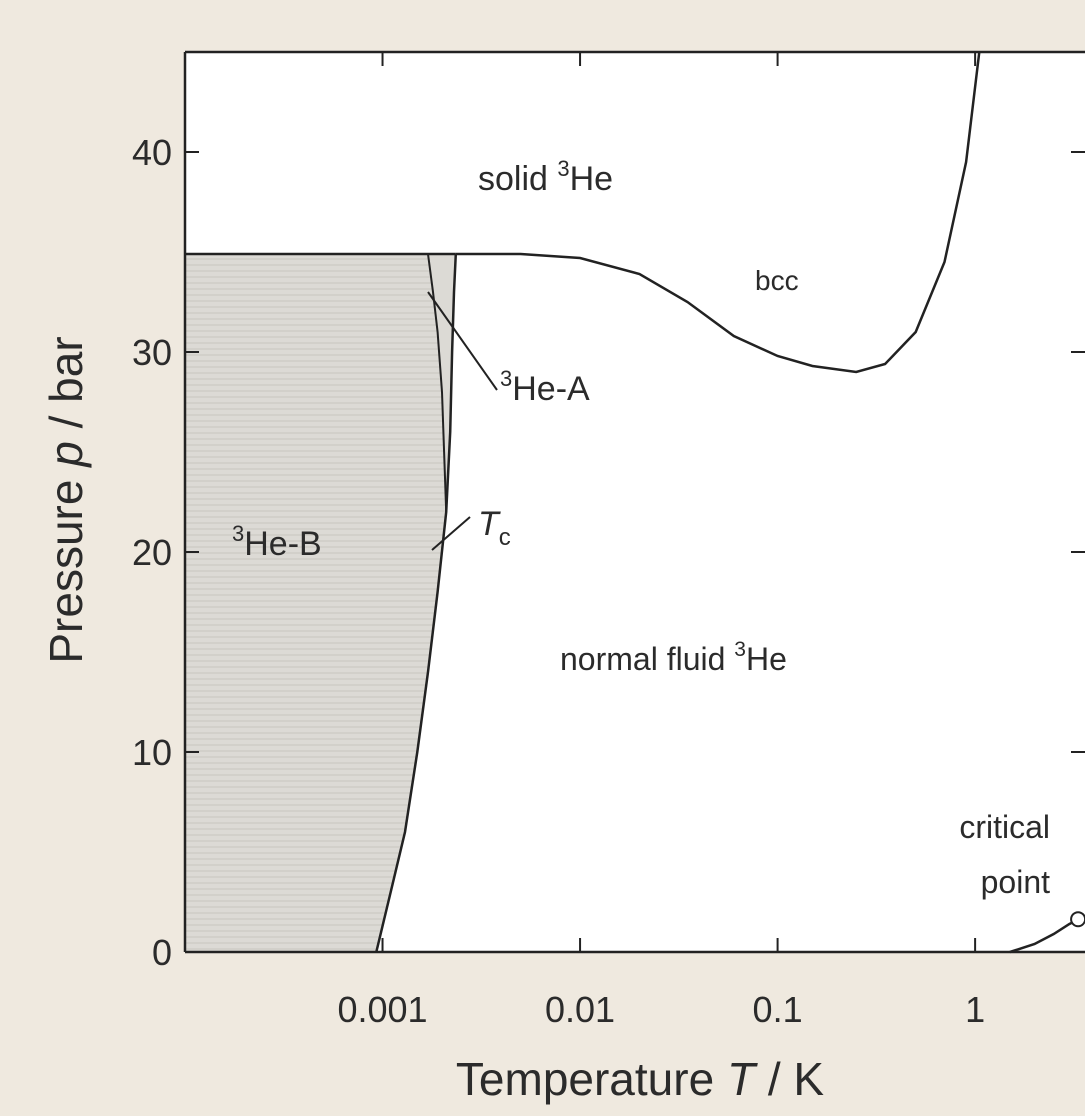  Describe the element at coordinates (545, 177) in the screenshot. I see `solid-he3-label: solid 3He` at that location.